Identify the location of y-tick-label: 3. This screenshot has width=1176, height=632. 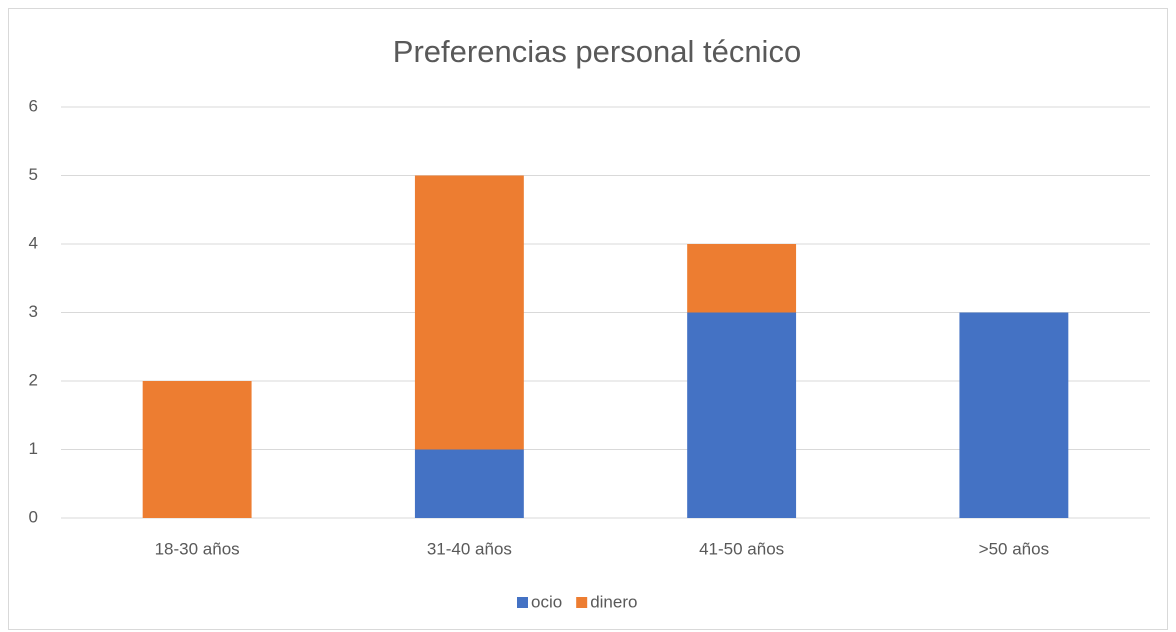
(33, 311).